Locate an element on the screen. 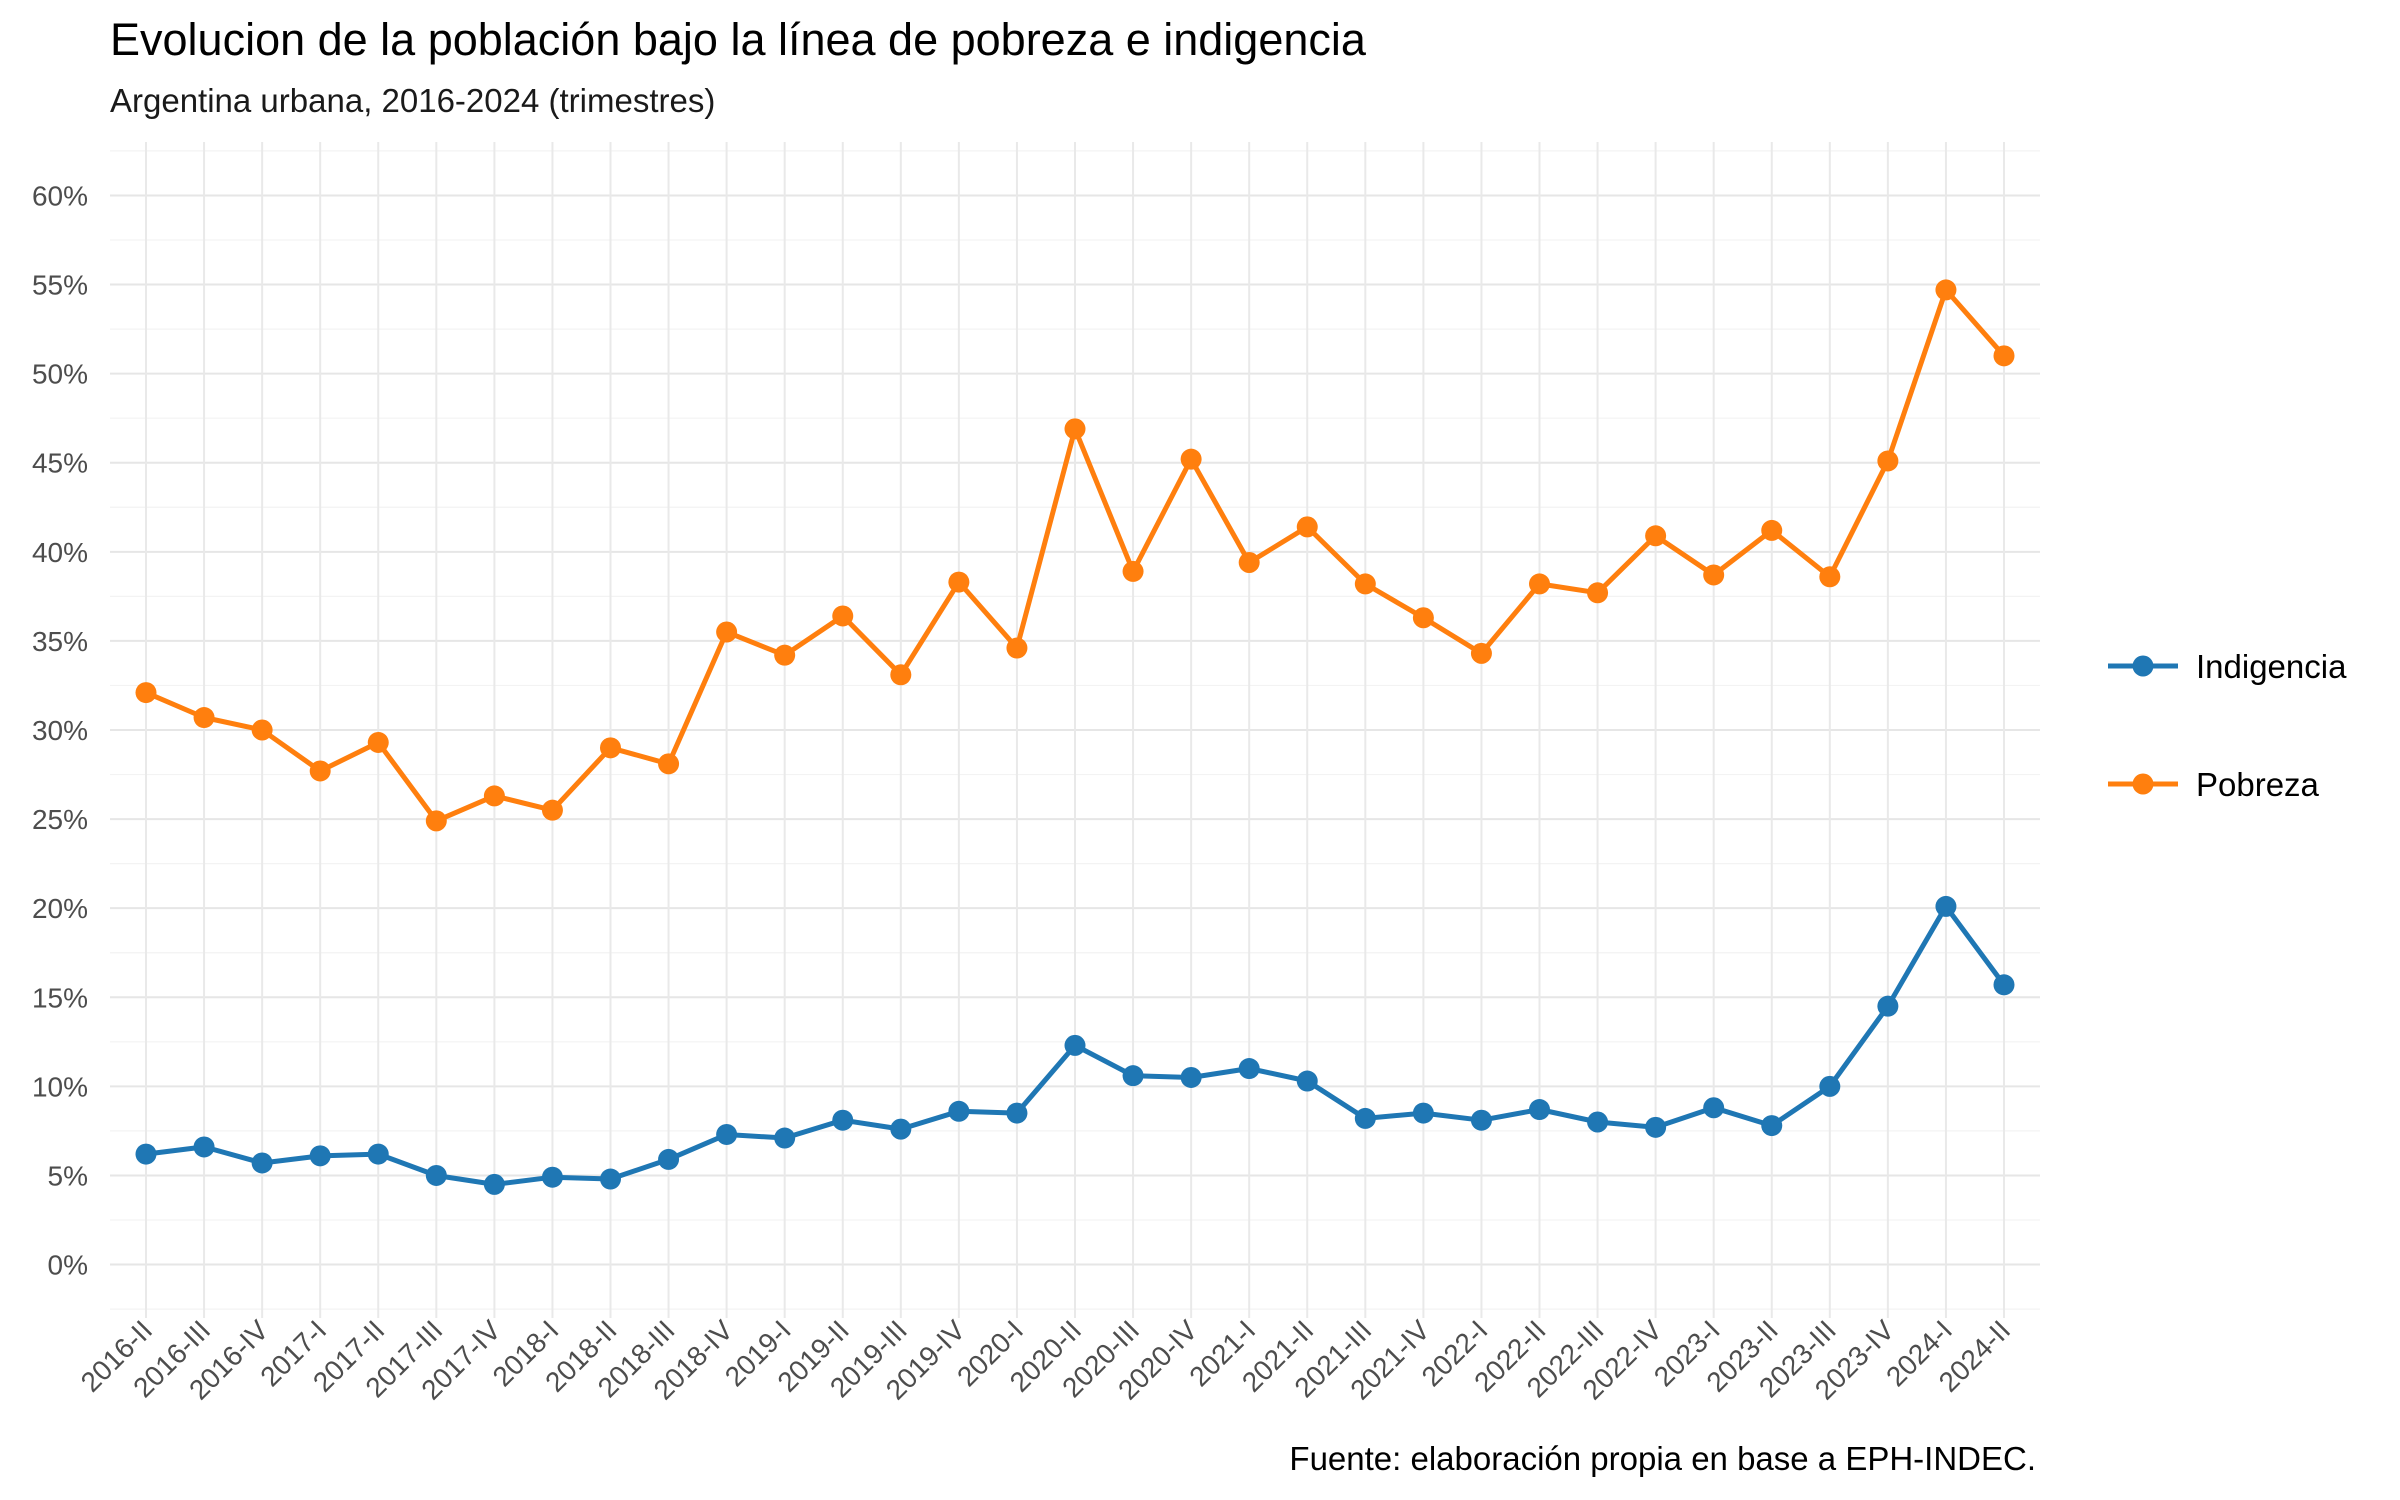 Image resolution: width=2400 pixels, height=1500 pixels. y-axis: 0% 5% 10% 15% 20% 25% 30% 35% 40% 45% 50% 55% 60% is located at coordinates (60, 730).